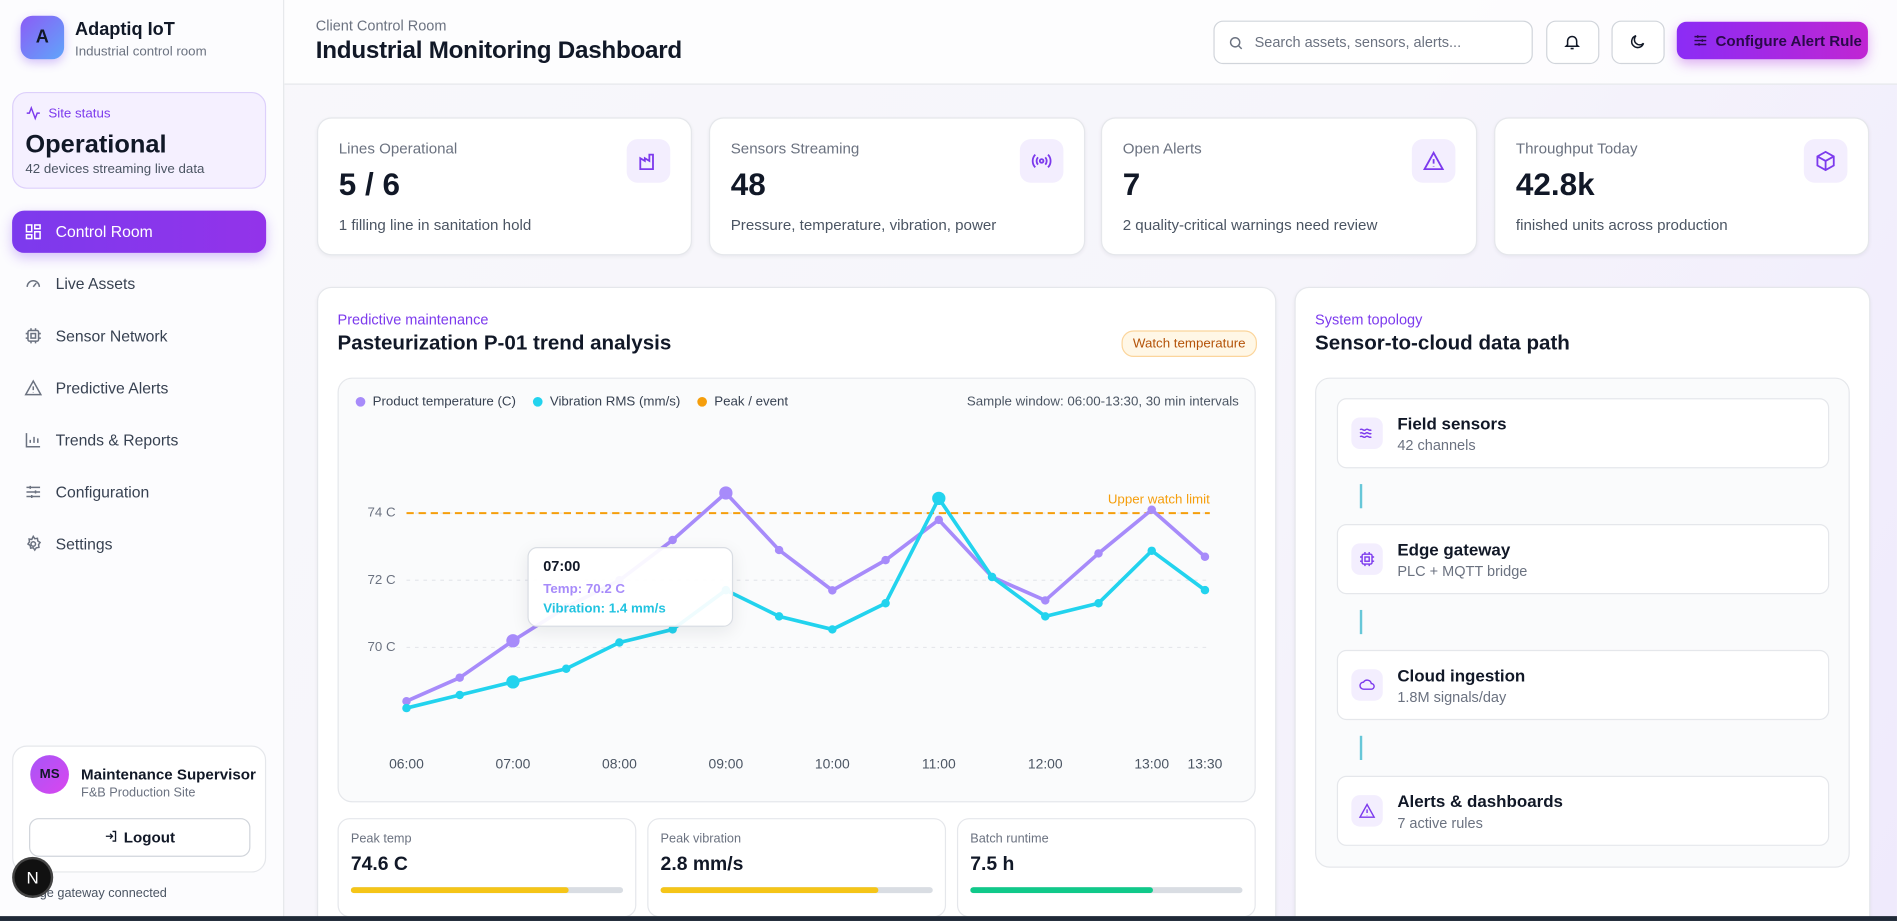 The width and height of the screenshot is (1897, 921). What do you see at coordinates (1788, 41) in the screenshot?
I see `configure-alert-label: Configure Alert Rule` at bounding box center [1788, 41].